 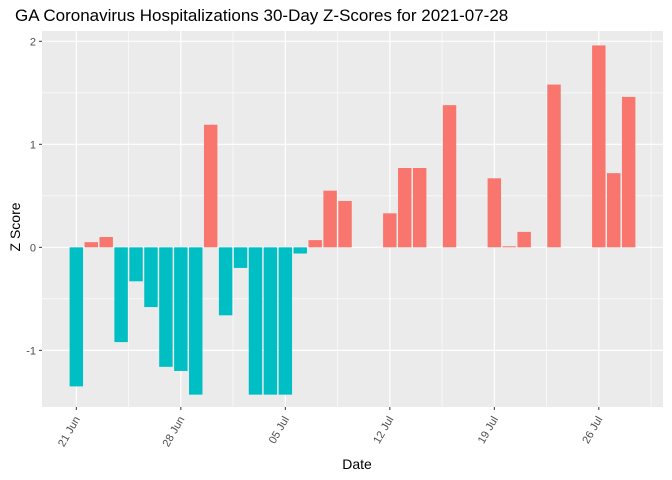 What do you see at coordinates (34, 196) in the screenshot?
I see `y-axis: -1 0 1 2` at bounding box center [34, 196].